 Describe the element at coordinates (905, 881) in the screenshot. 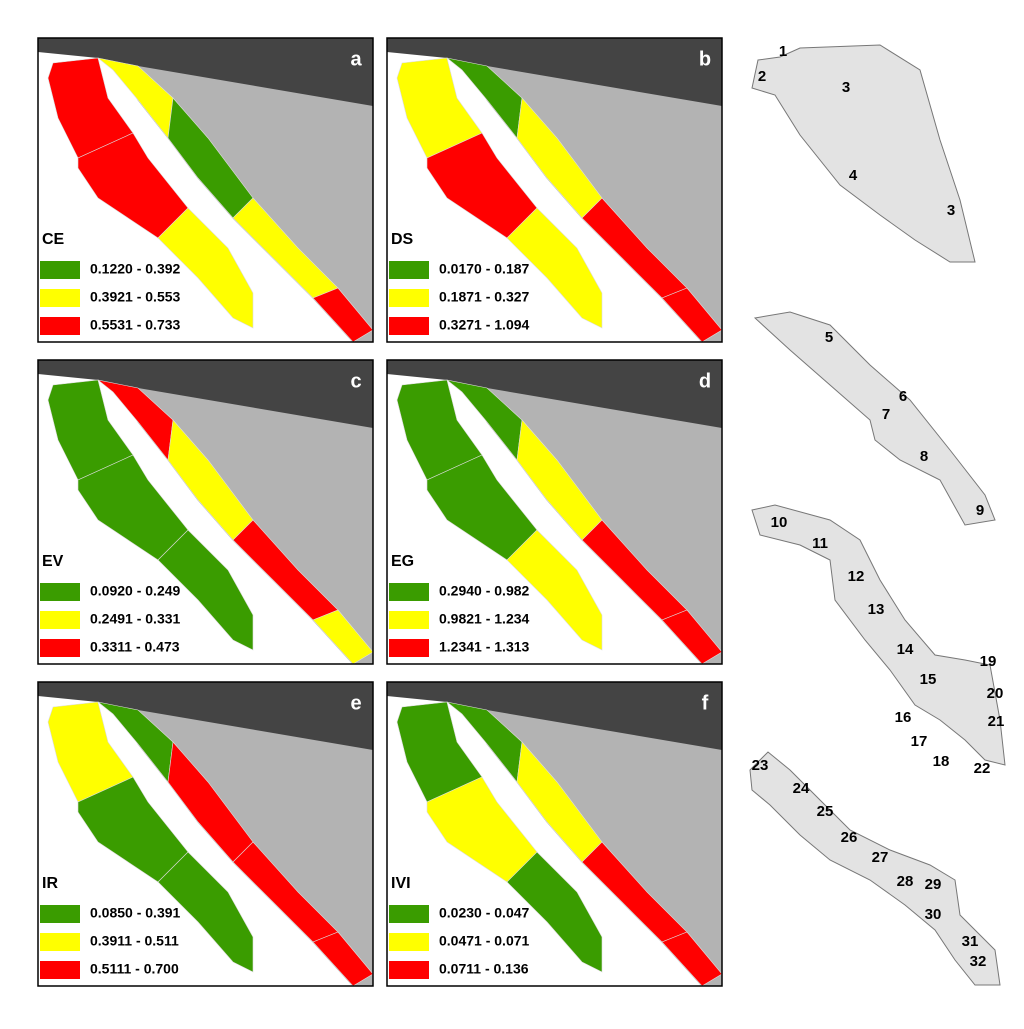

I see `region-number: 28` at that location.